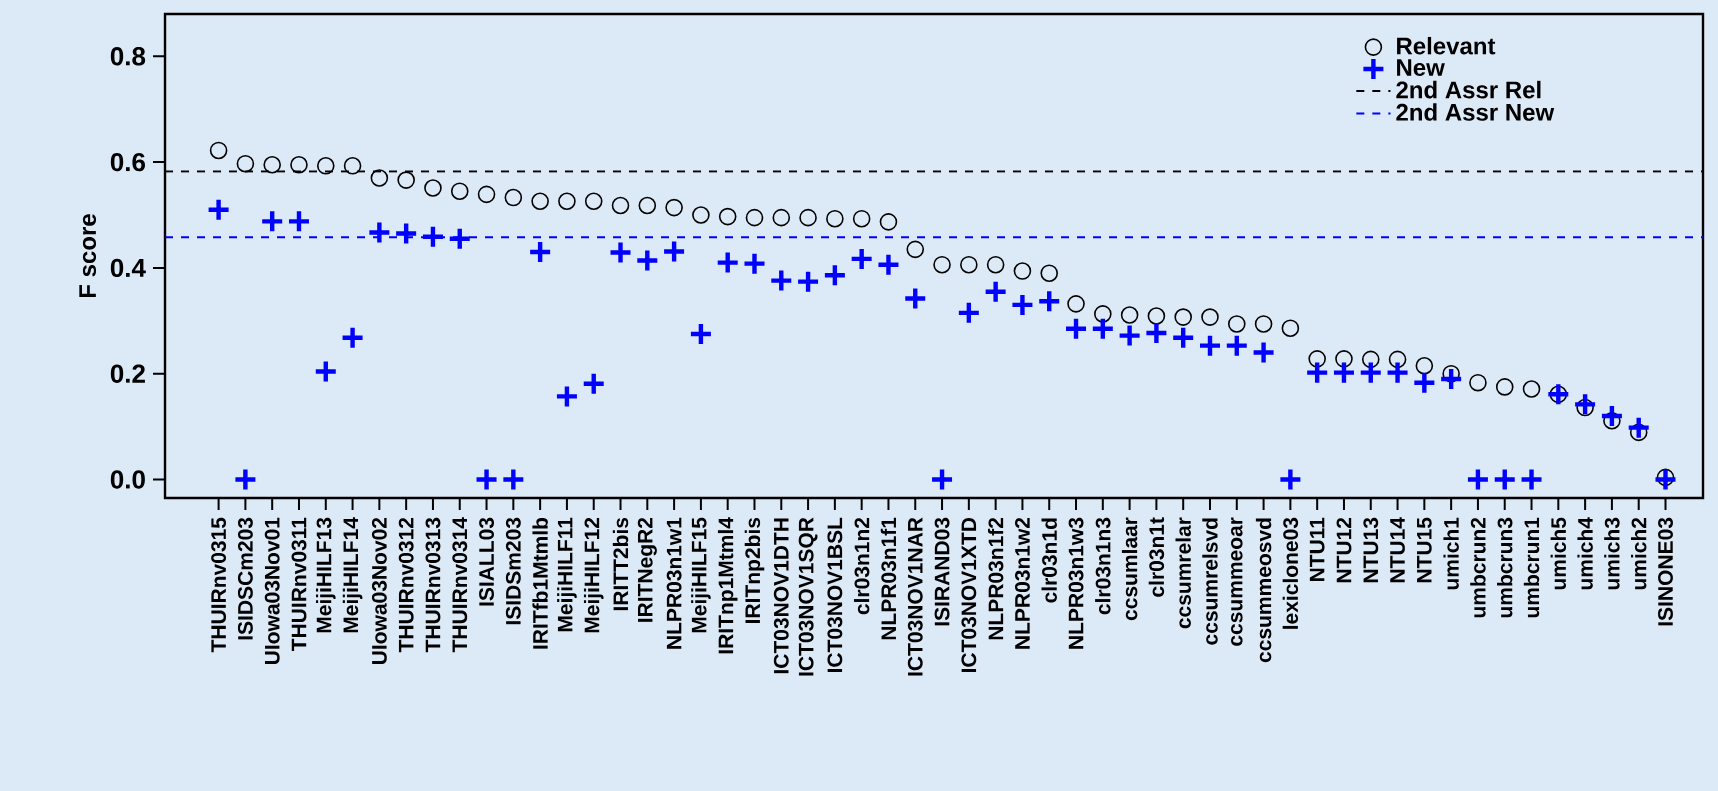 This screenshot has height=791, width=1718. I want to click on x-tick-label: ccsummeosvd, so click(1263, 590).